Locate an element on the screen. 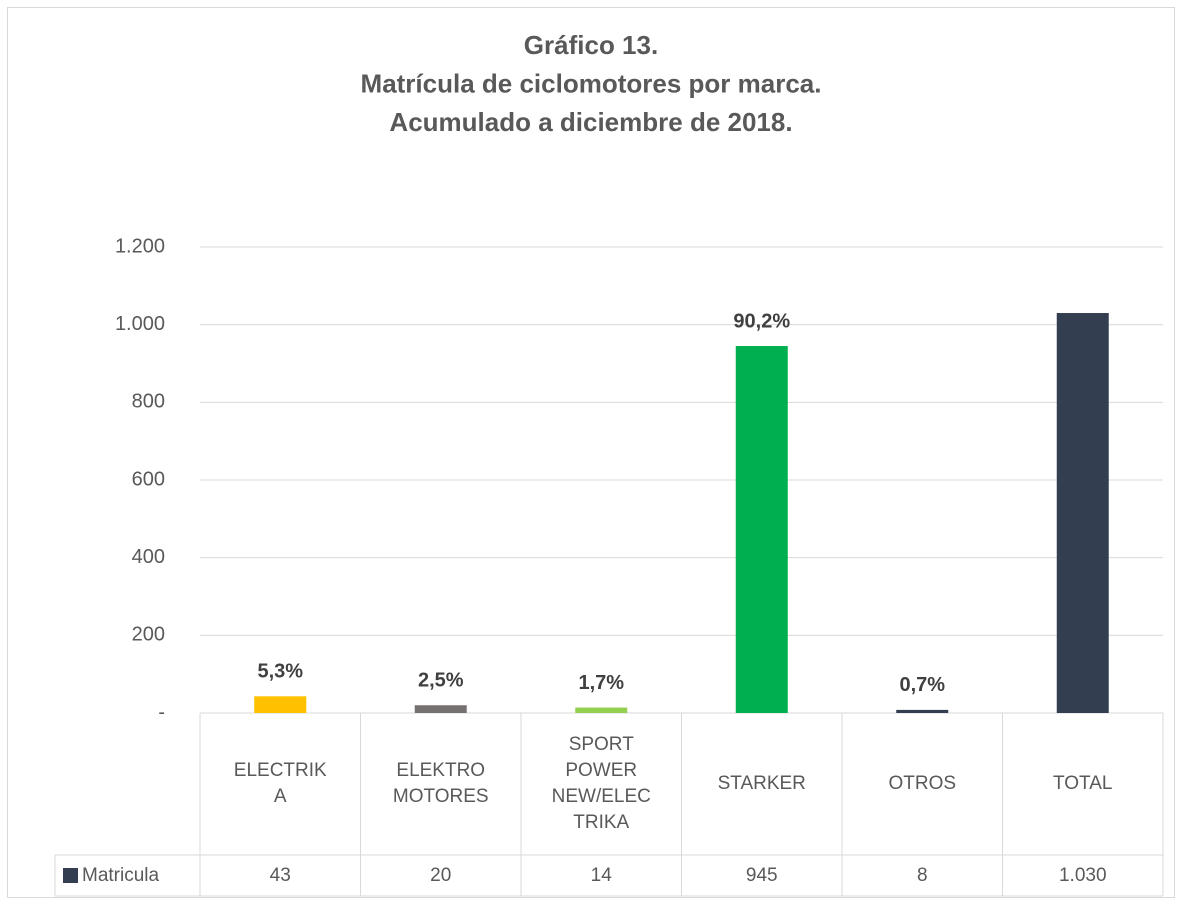 Image resolution: width=1182 pixels, height=905 pixels. x-tick-label: TOTAL is located at coordinates (1083, 784).